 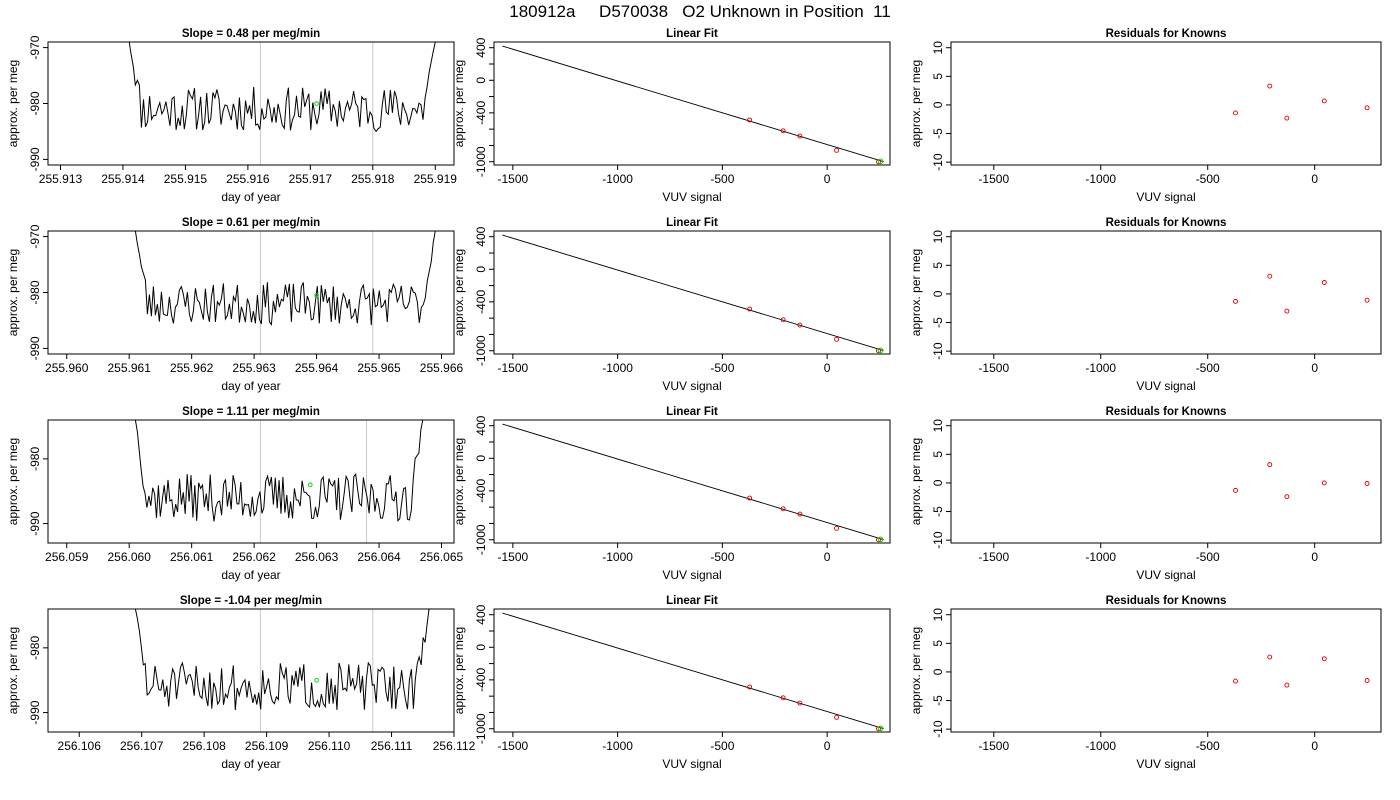 I want to click on x-tick-label: 256.063, so click(x=317, y=557).